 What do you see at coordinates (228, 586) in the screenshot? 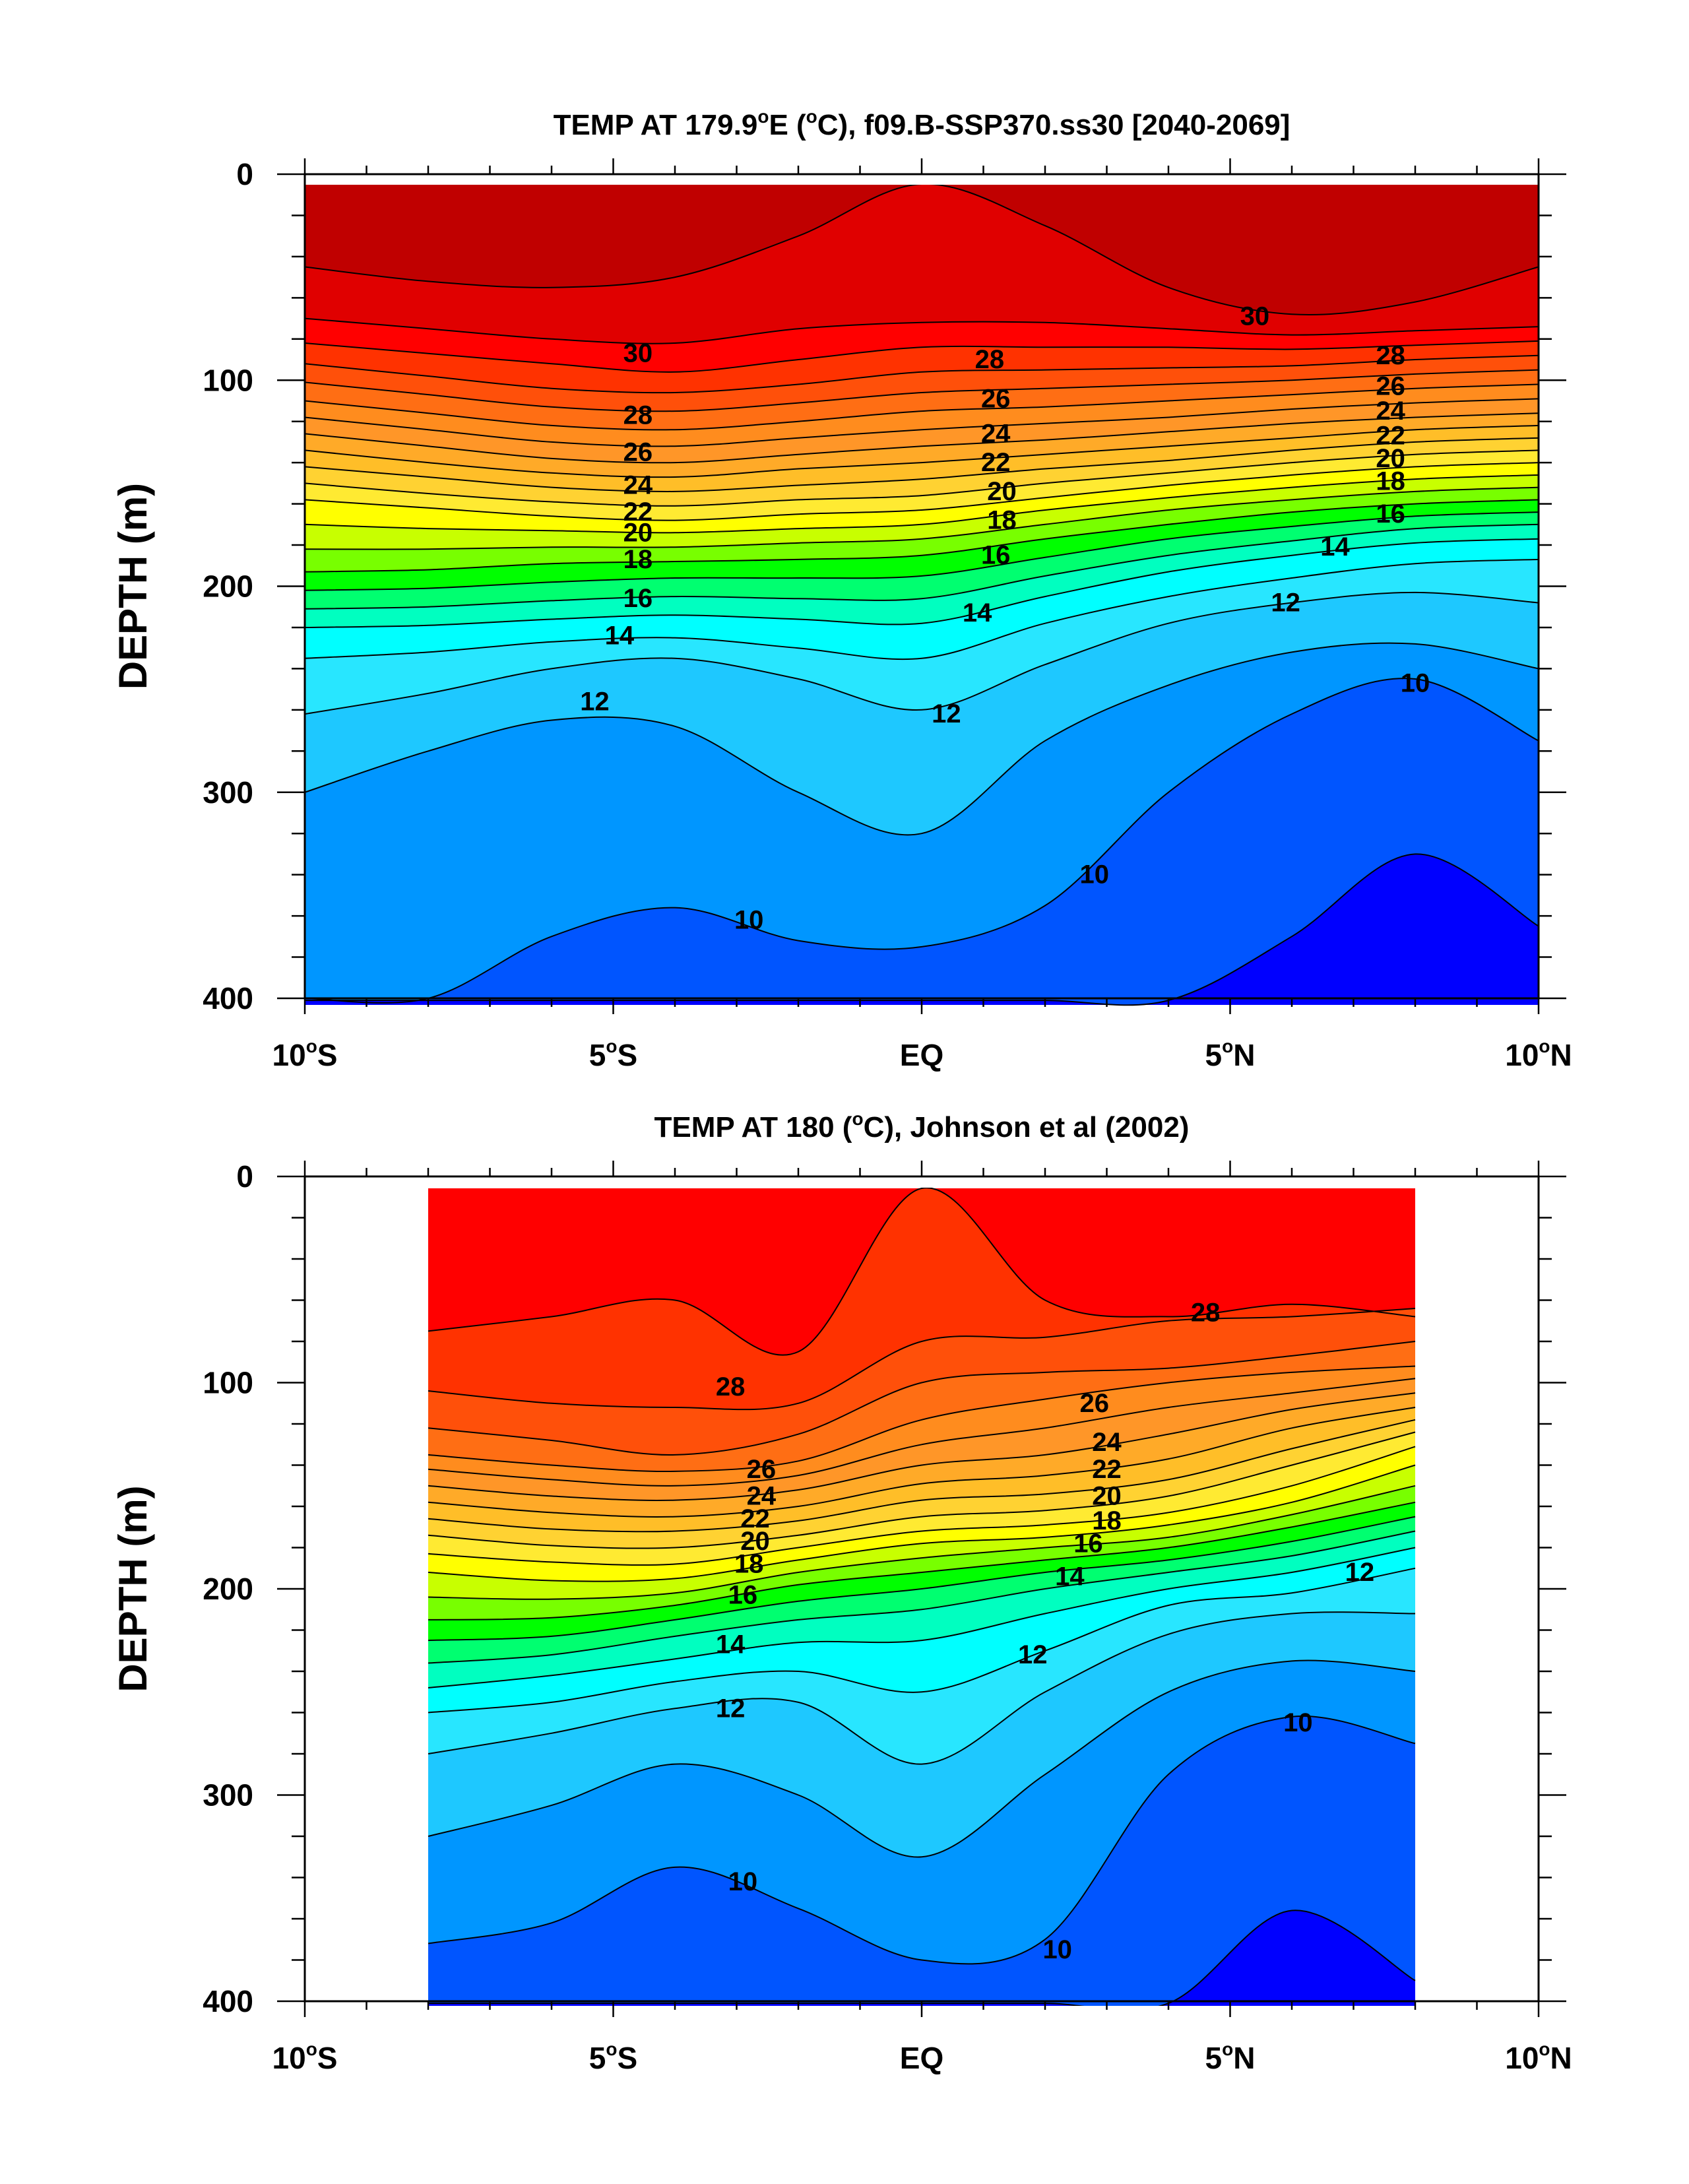
I see `y-tick-label: 200` at bounding box center [228, 586].